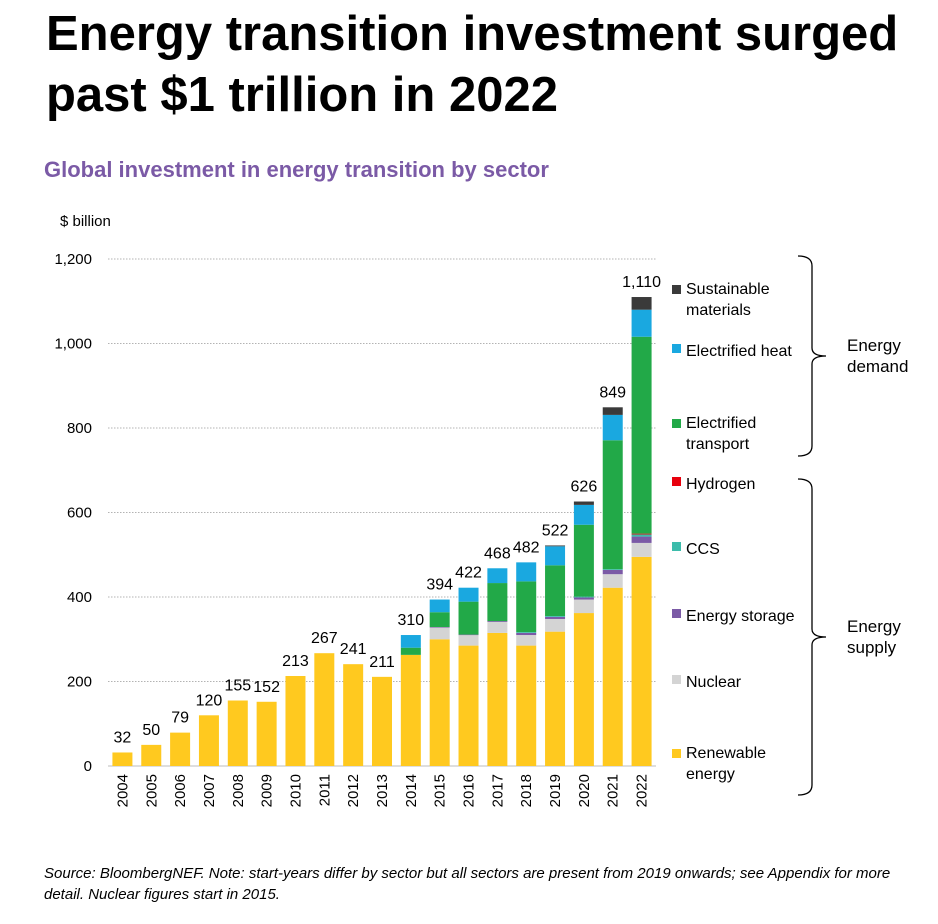  I want to click on legend-swatch-nuclear, so click(676, 679).